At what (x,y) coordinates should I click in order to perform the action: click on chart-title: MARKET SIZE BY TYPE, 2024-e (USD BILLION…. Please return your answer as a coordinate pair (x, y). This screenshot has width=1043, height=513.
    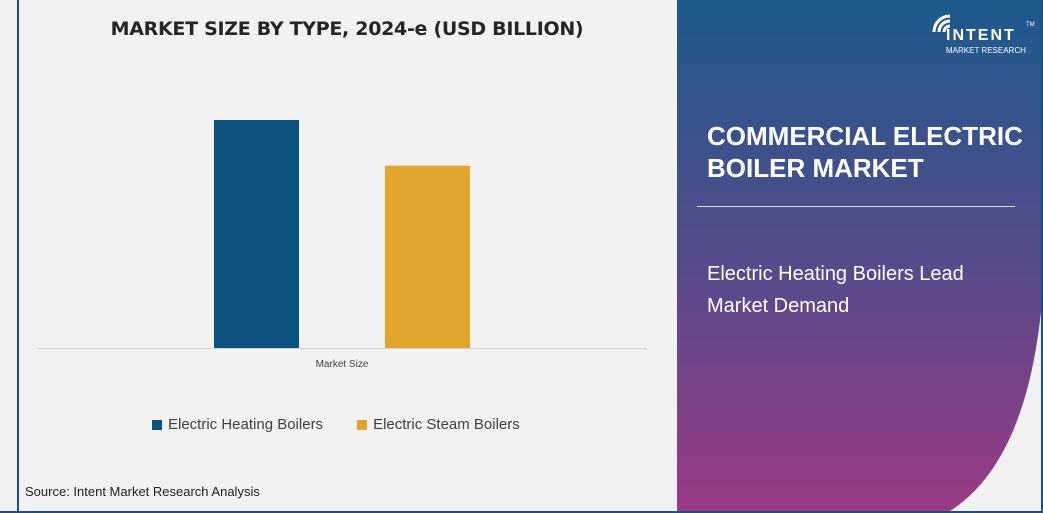
    Looking at the image, I should click on (347, 29).